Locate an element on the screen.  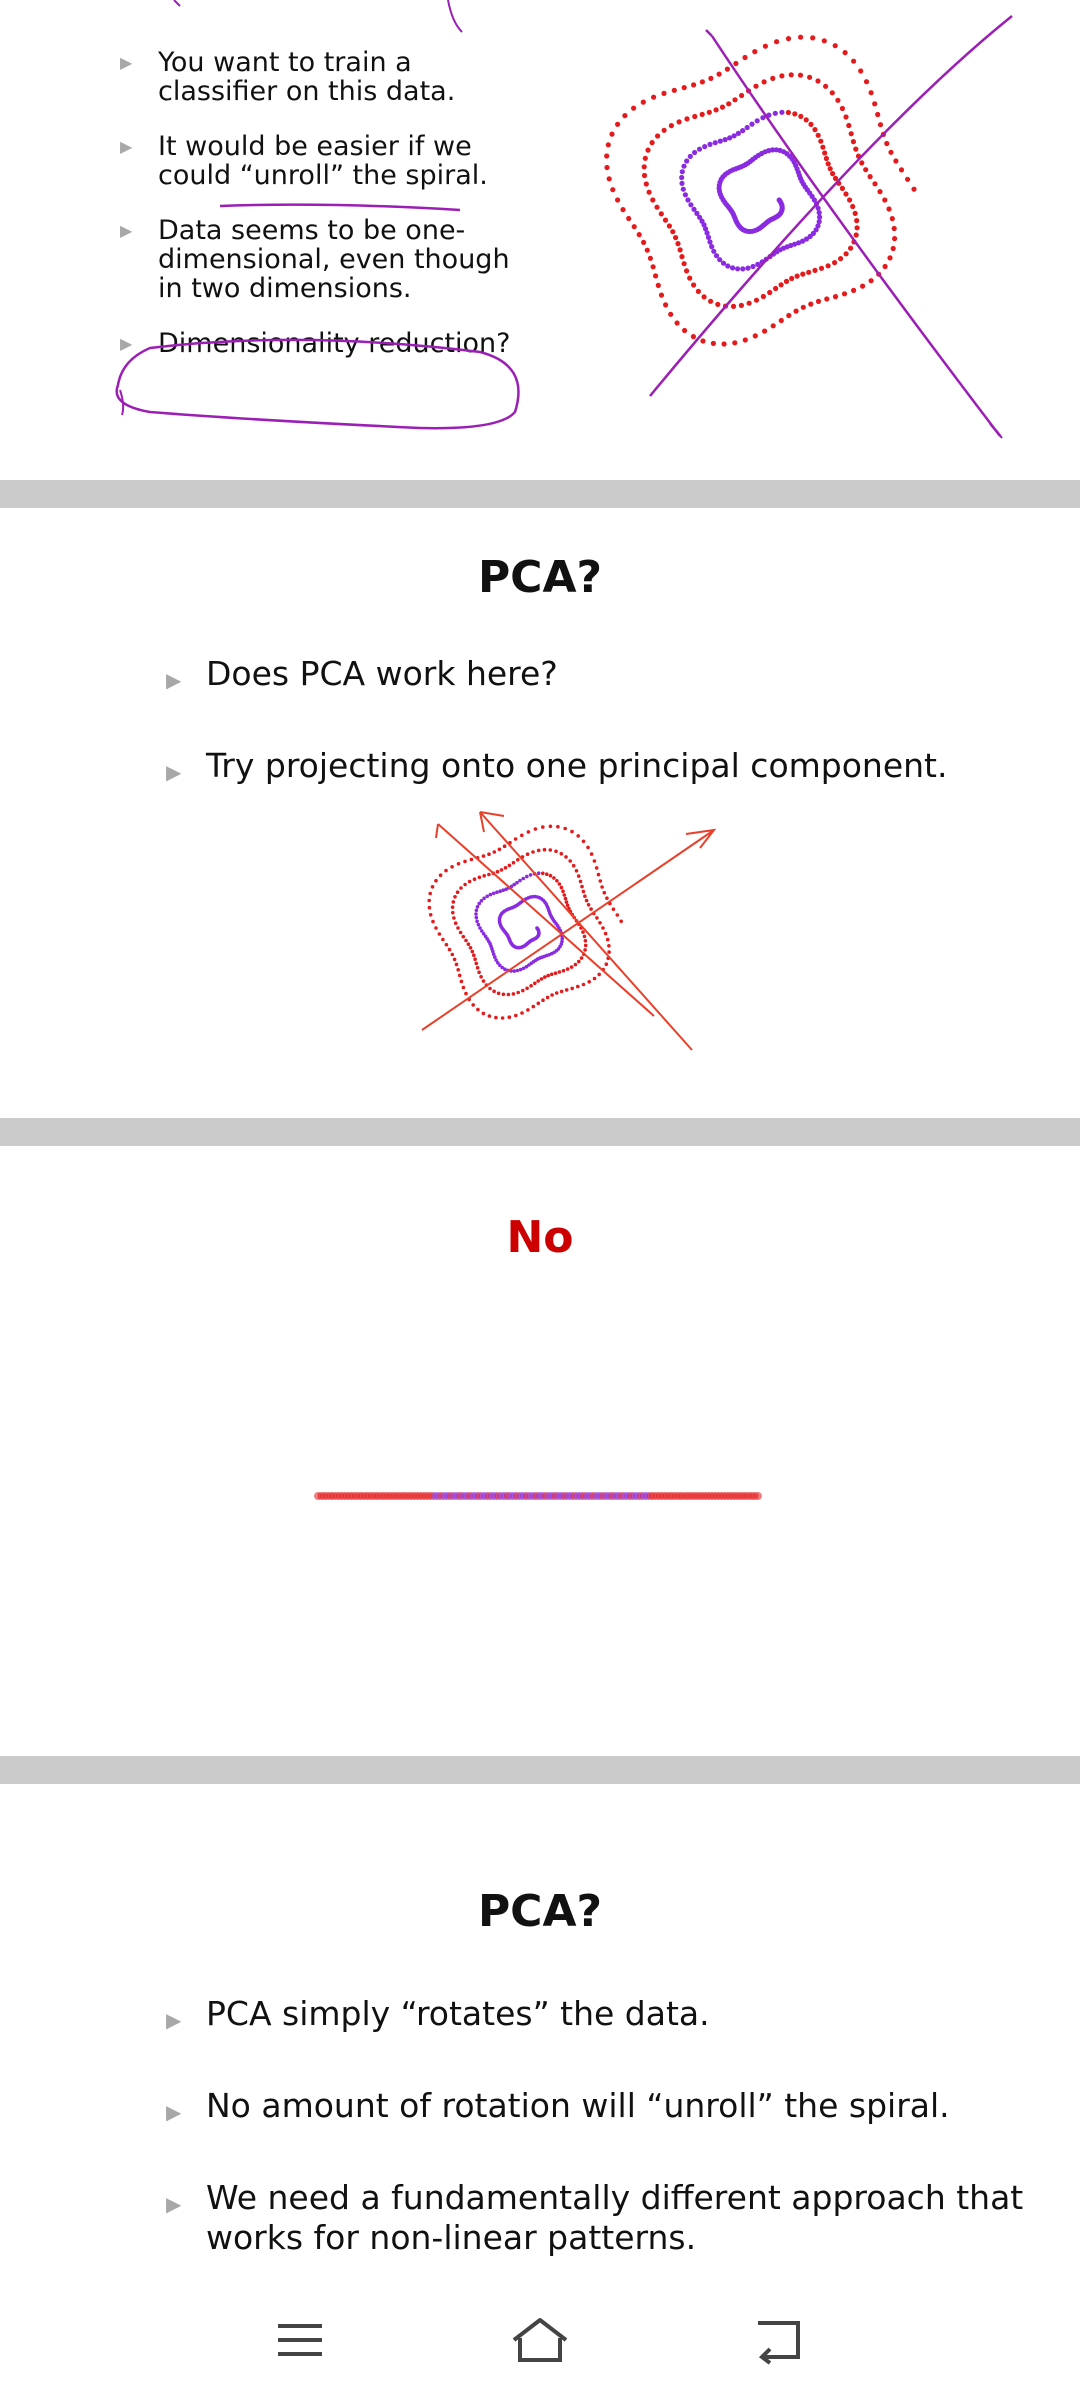
back-button is located at coordinates (780, 2340).